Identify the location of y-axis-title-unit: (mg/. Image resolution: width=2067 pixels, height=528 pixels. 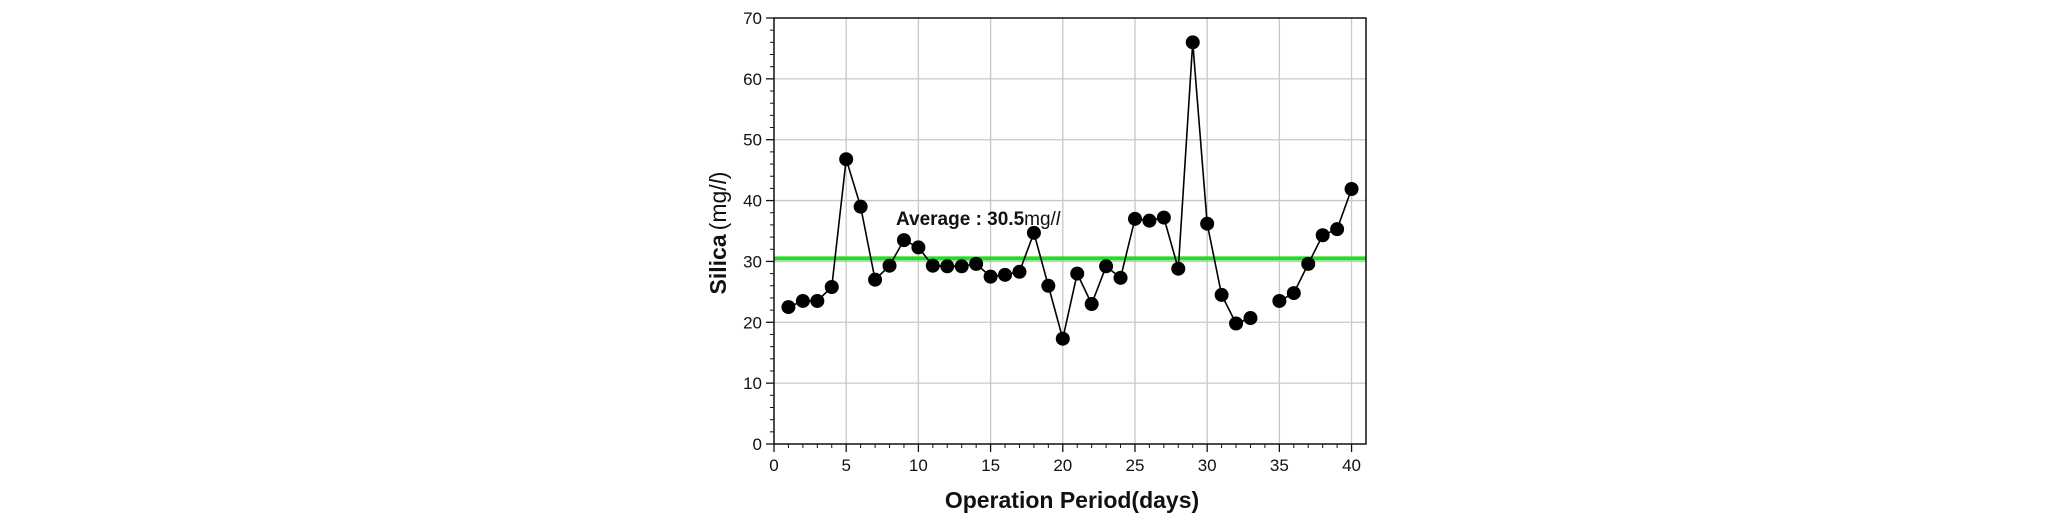
(718, 207).